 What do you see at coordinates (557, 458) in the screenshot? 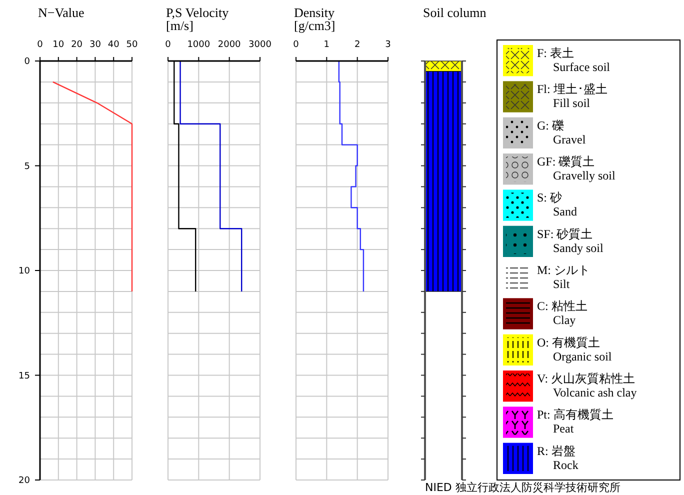
I see `text: R: 岩盤 Rock` at bounding box center [557, 458].